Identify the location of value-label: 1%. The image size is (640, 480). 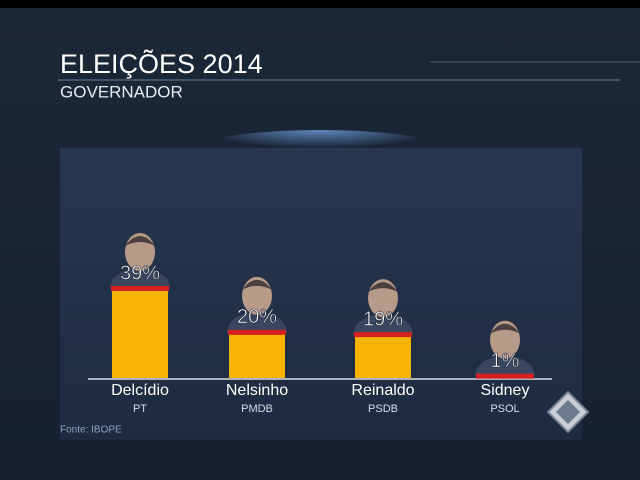
(505, 361).